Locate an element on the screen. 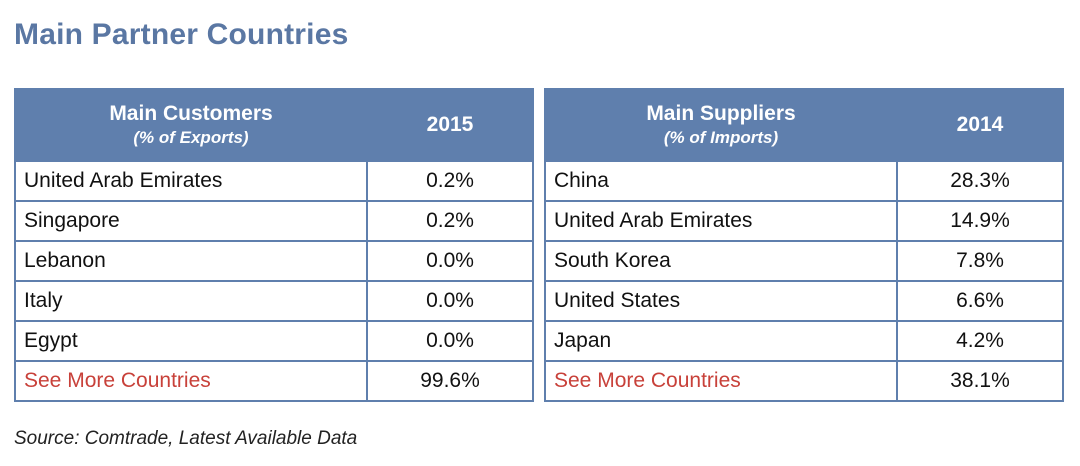 Image resolution: width=1080 pixels, height=466 pixels. table-row: Egypt 0.0% is located at coordinates (274, 341).